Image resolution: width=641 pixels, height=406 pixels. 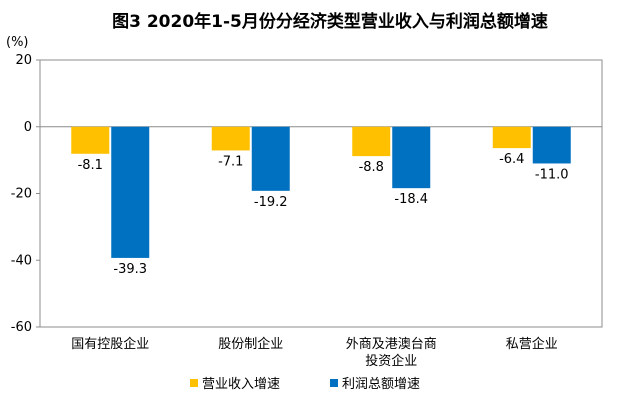 I want to click on x-category-label: 股份制企业, so click(x=250, y=344).